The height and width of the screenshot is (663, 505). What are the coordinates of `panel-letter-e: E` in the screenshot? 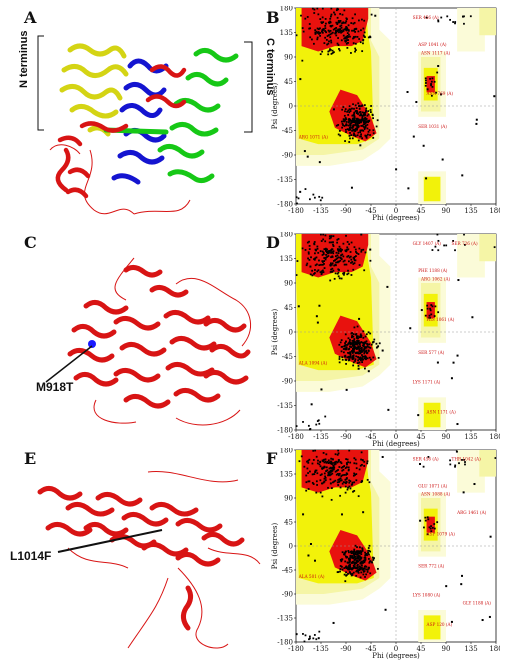 It's located at (30, 458).